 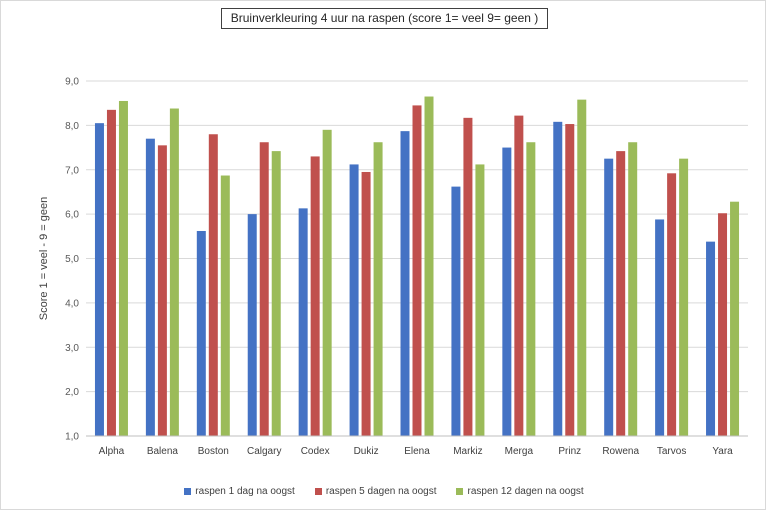 I want to click on x-tick-label: Tarvos, so click(x=671, y=451).